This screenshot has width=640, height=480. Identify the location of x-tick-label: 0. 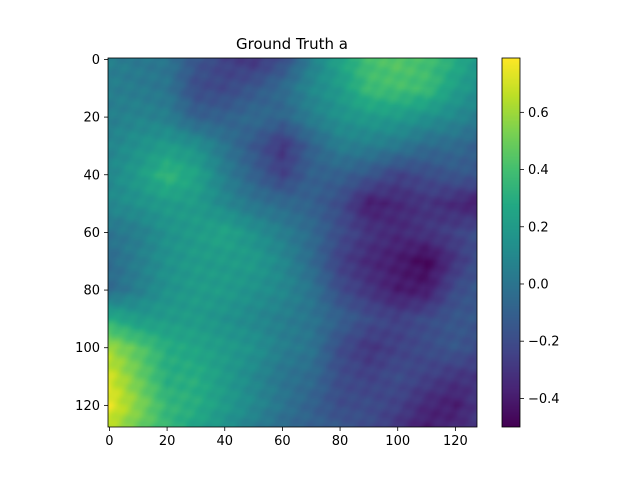
(109, 441).